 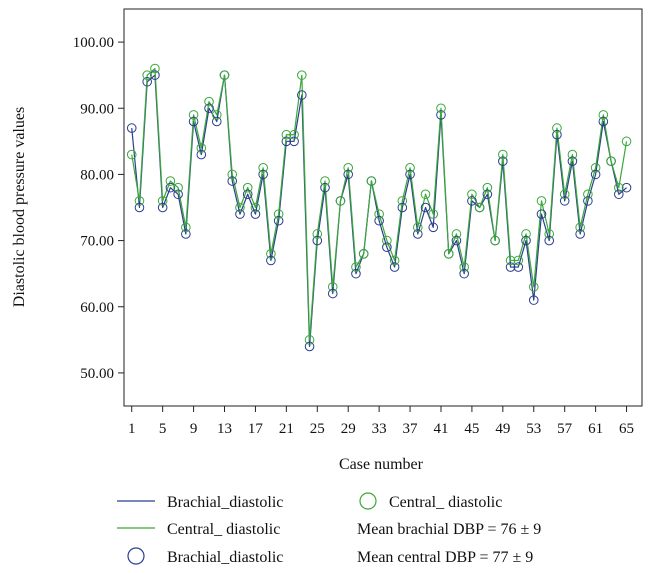 I want to click on x-tick-label: 53, so click(x=533, y=429).